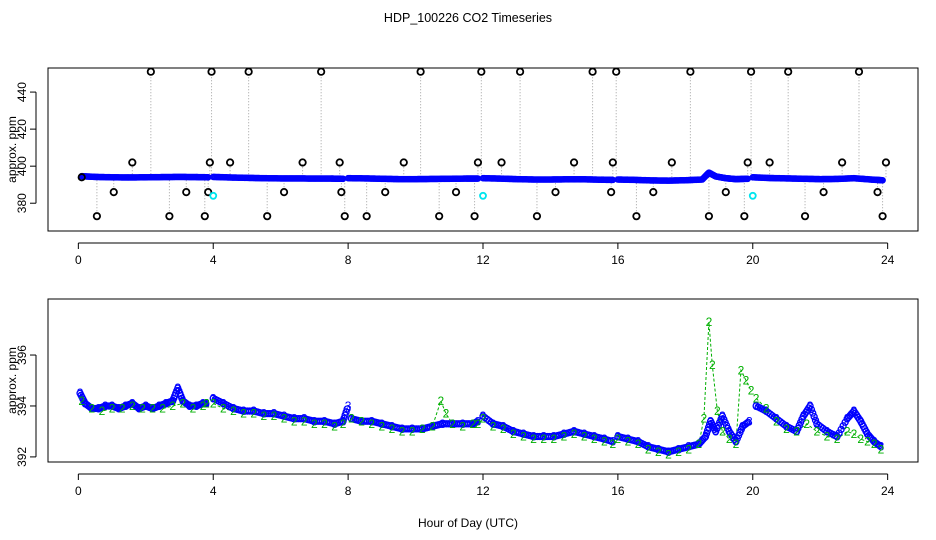 Image resolution: width=936 pixels, height=540 pixels. Describe the element at coordinates (22, 457) in the screenshot. I see `bottom-y-tick-label: 392` at that location.